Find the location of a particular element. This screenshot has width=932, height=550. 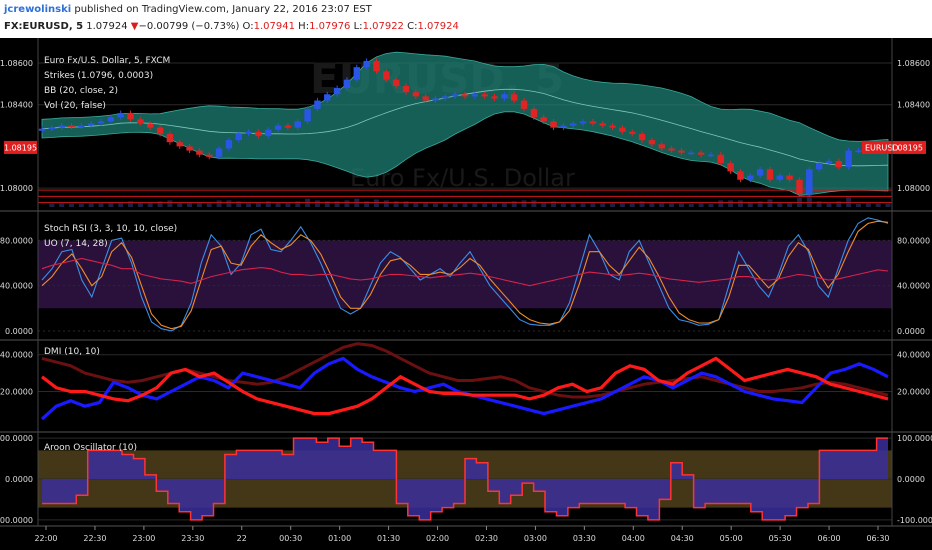

price-badges: 1.08195 EURUSD 1.08195 is located at coordinates (465, 147).